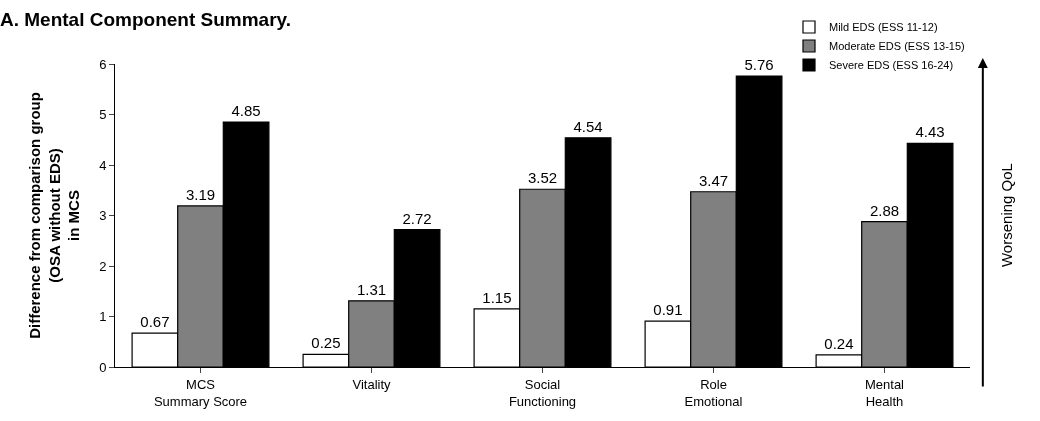 Image resolution: width=1040 pixels, height=421 pixels. What do you see at coordinates (103, 266) in the screenshot?
I see `y-tick-label: 2` at bounding box center [103, 266].